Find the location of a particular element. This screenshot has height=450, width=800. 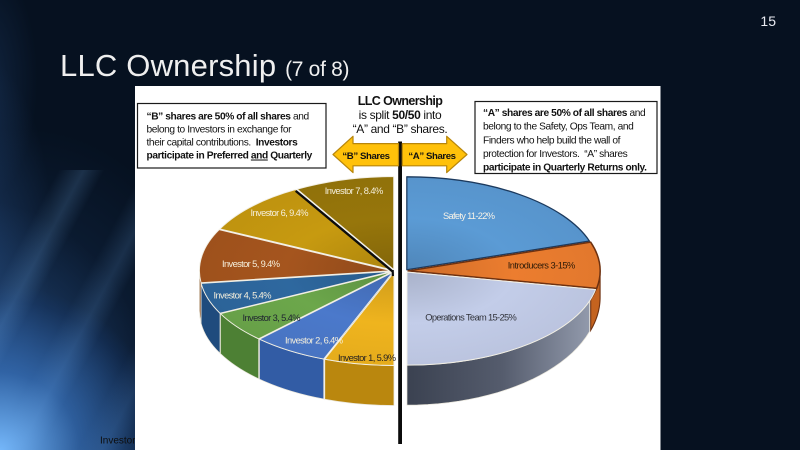

svg-text: Investor 6, 9.4% is located at coordinates (280, 213).